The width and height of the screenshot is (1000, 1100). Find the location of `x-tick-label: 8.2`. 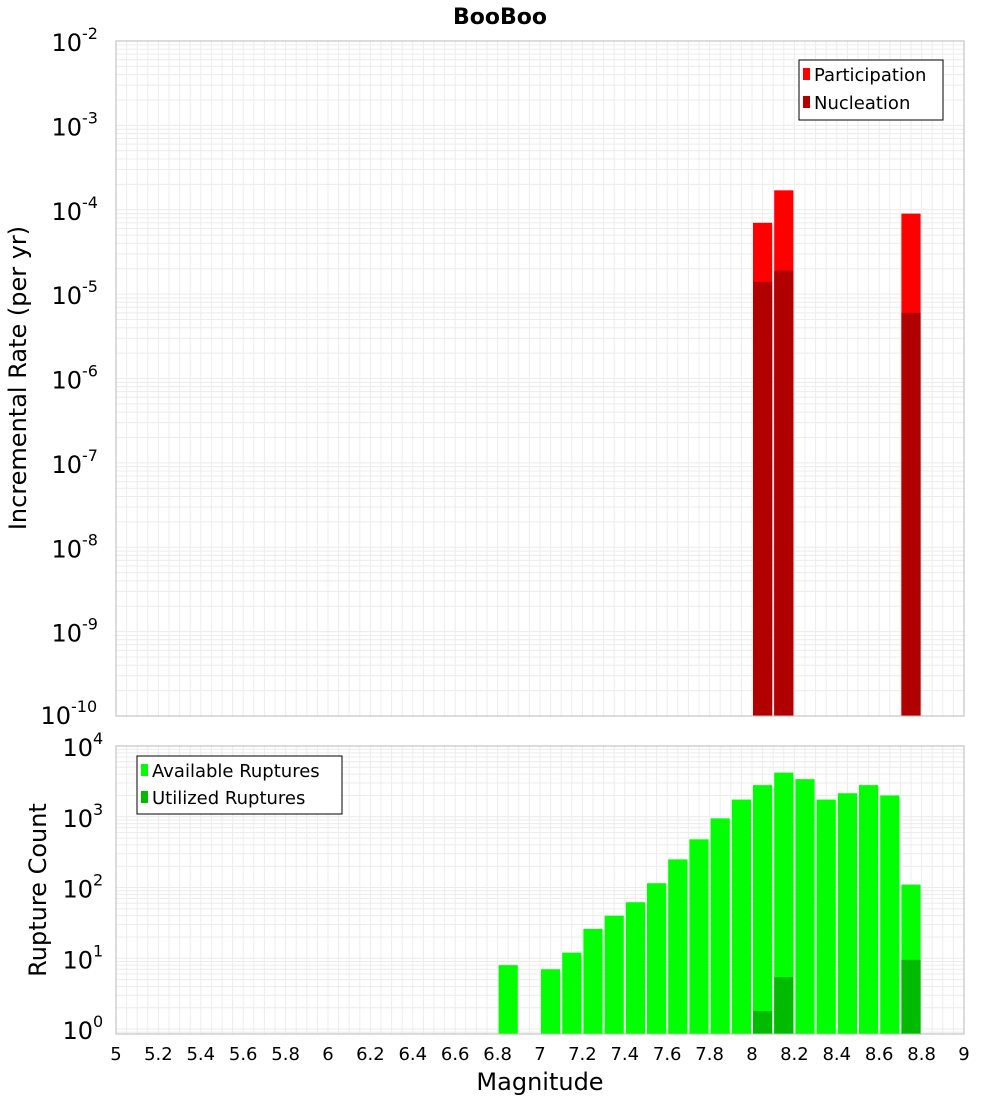

x-tick-label: 8.2 is located at coordinates (794, 1054).